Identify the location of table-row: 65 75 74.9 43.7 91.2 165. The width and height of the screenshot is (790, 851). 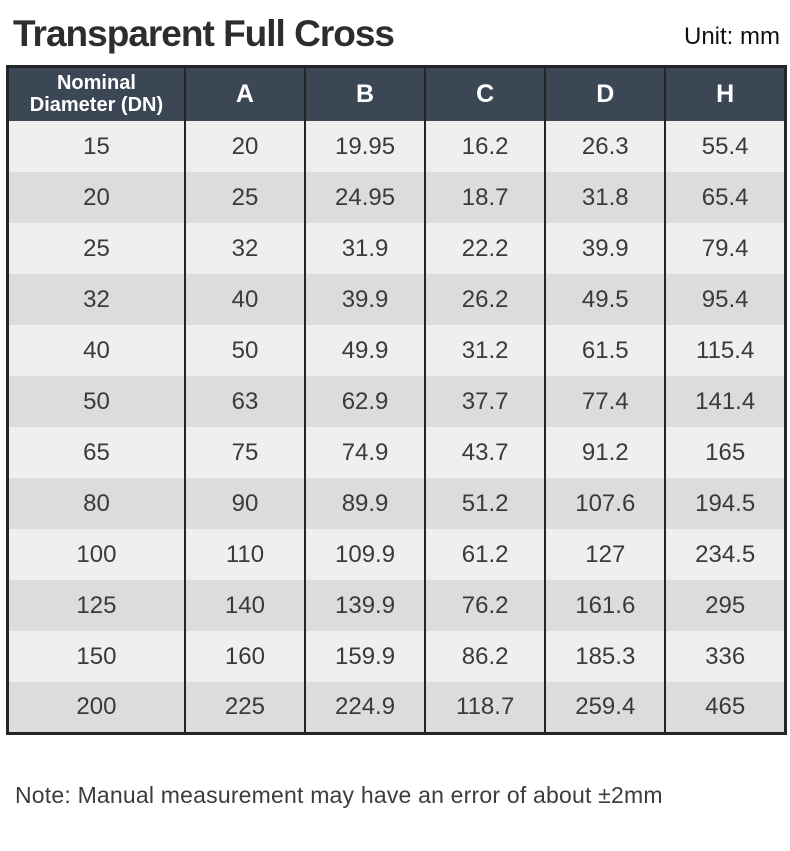
(396, 453).